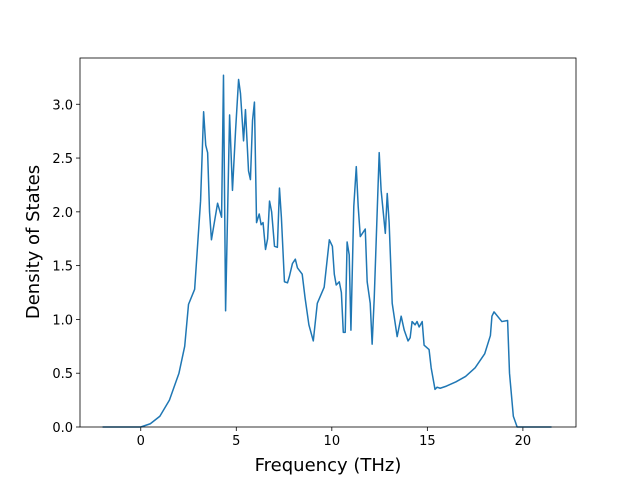 This screenshot has height=480, width=640. What do you see at coordinates (33, 242) in the screenshot?
I see `y-axis-label: Density of States` at bounding box center [33, 242].